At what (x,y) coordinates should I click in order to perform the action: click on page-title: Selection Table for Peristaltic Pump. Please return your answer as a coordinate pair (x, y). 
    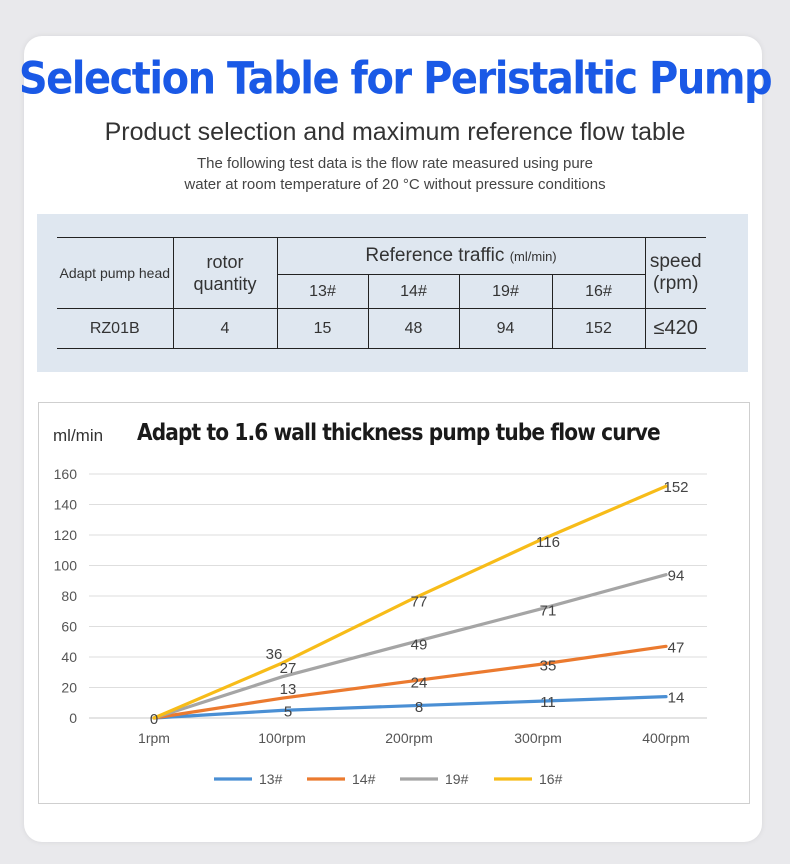
    Looking at the image, I should click on (395, 79).